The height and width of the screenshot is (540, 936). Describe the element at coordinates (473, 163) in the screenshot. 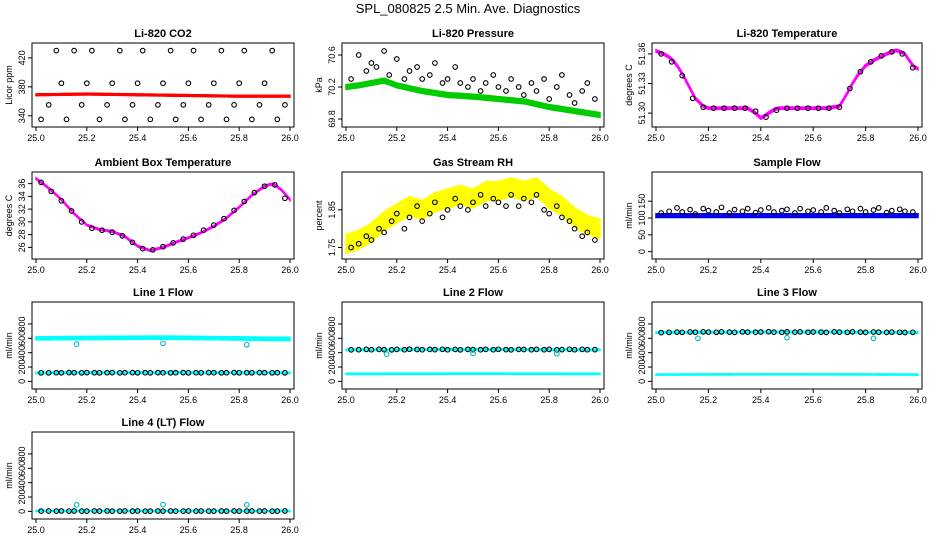

I see `plot-title: Gas Stream RH` at that location.